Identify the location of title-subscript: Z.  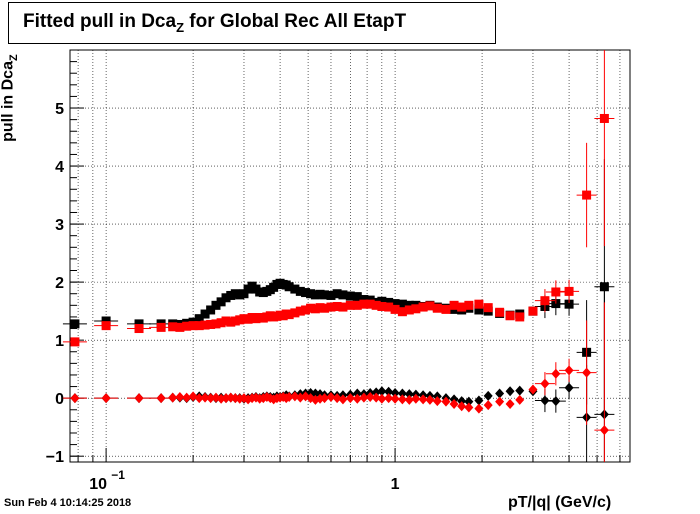
(180, 27).